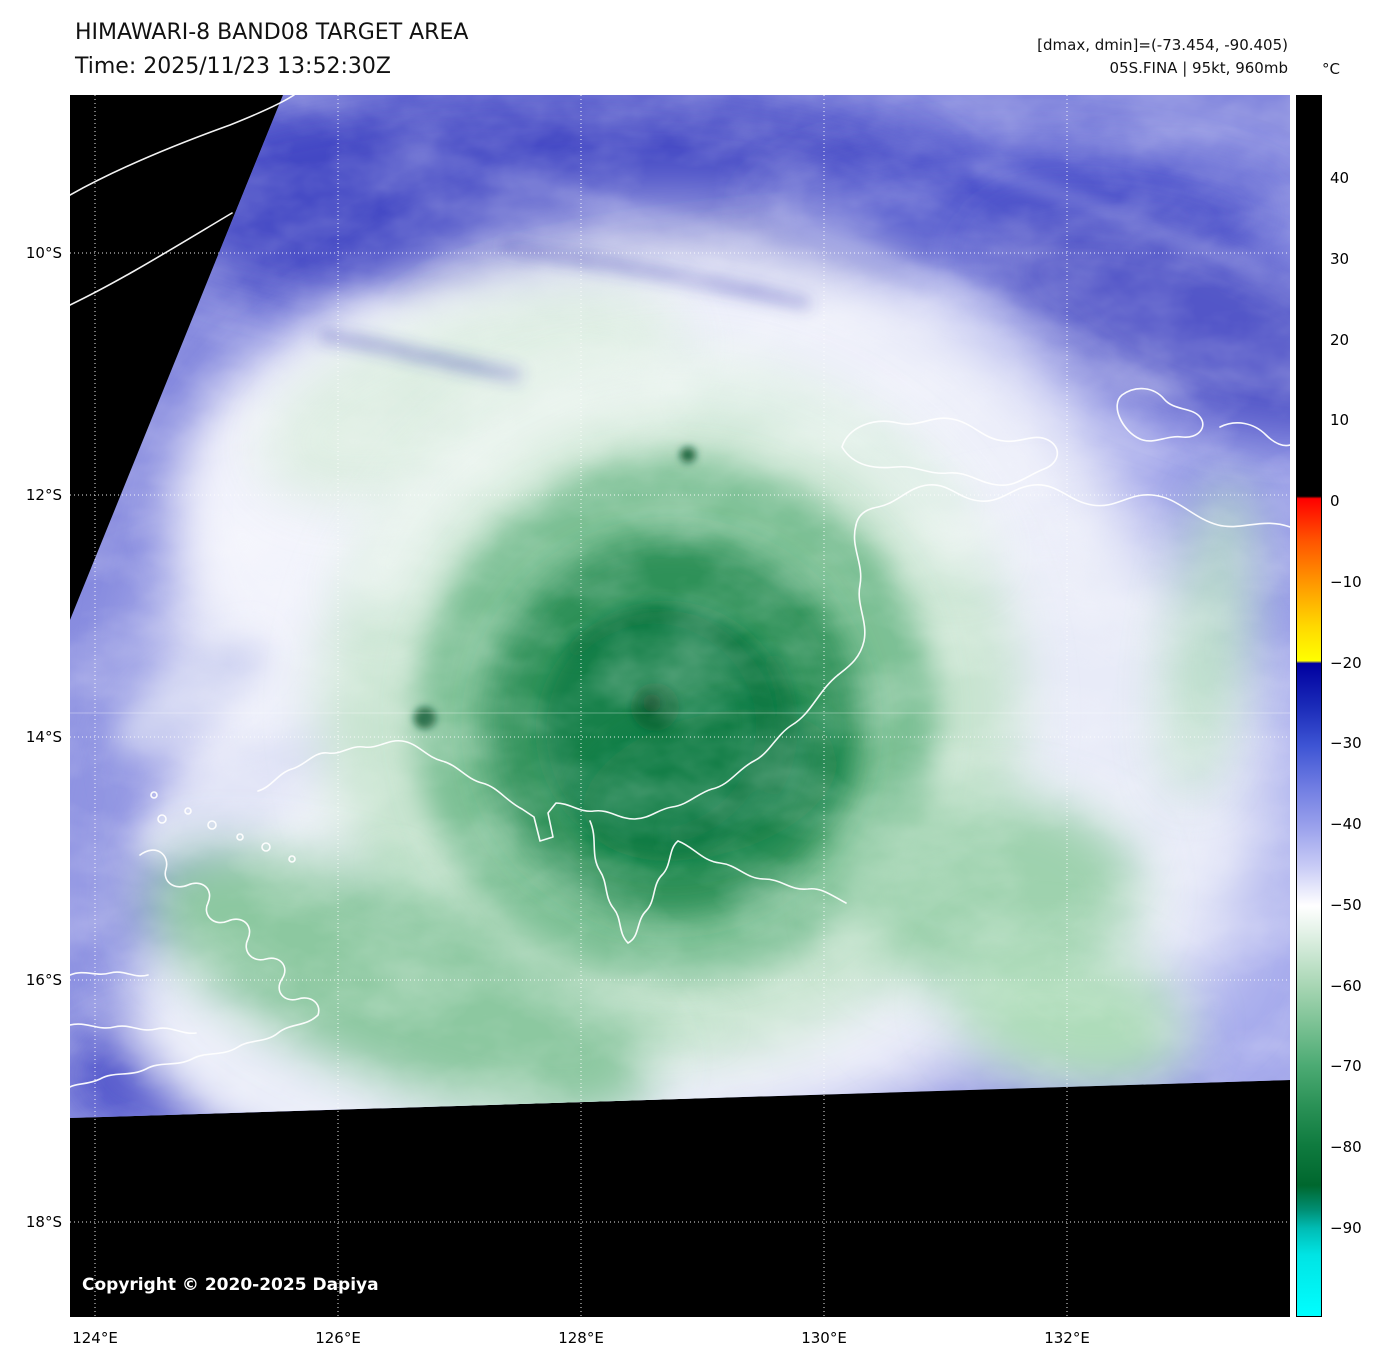 This screenshot has width=1388, height=1359. I want to click on colorbar-tick-m80: −80, so click(1346, 1147).